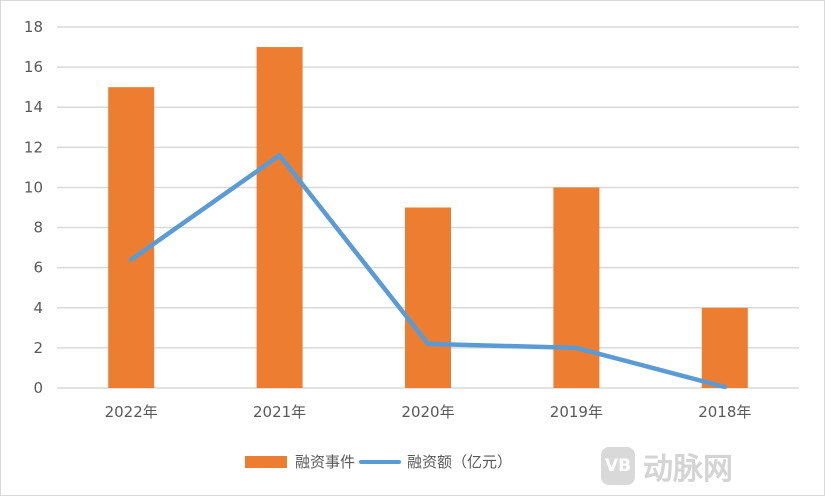 This screenshot has width=825, height=496. I want to click on x-tick-label: 2020年, so click(427, 412).